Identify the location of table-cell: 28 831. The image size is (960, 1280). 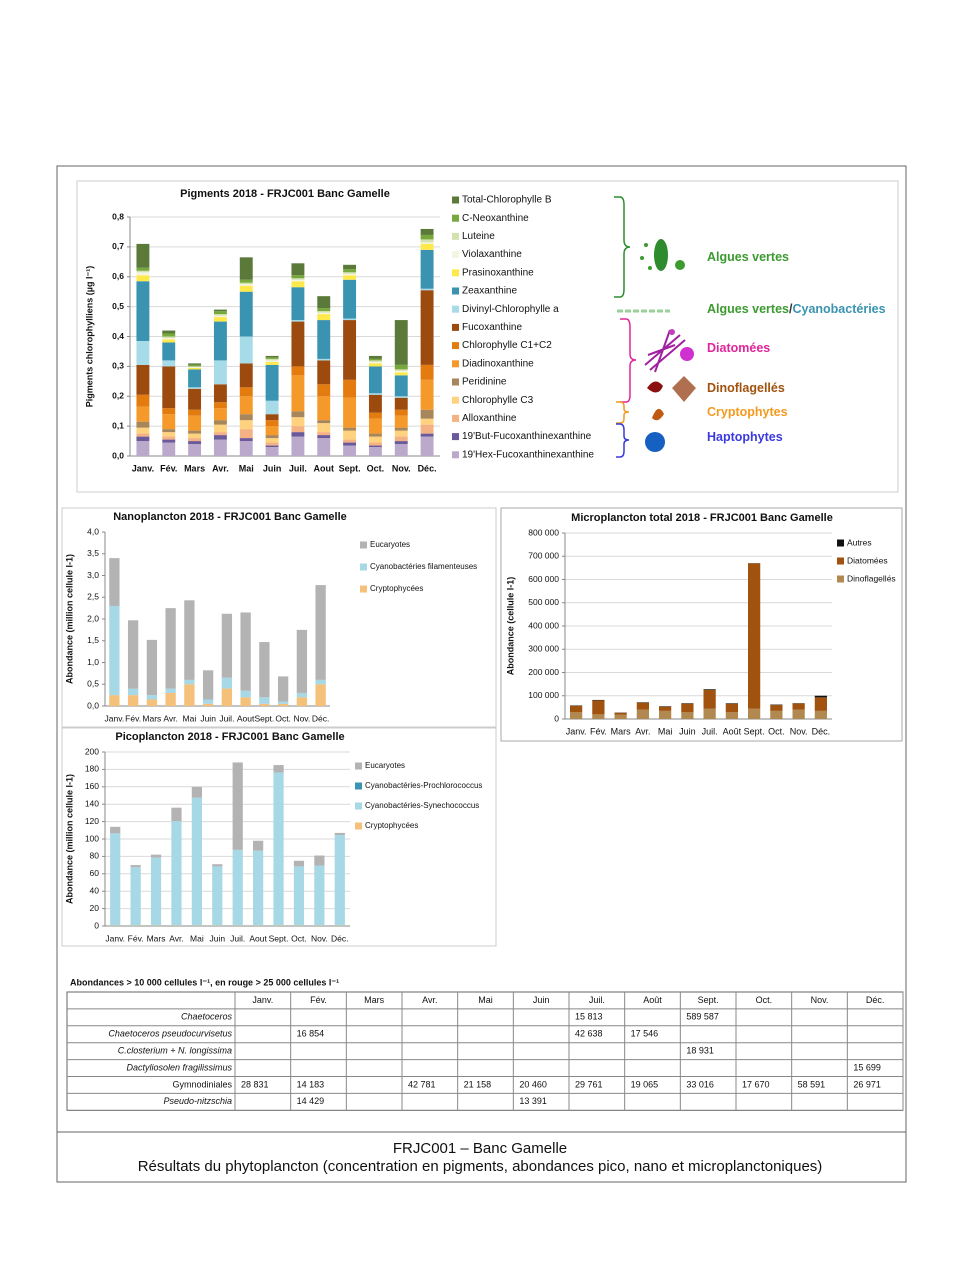
(255, 1084).